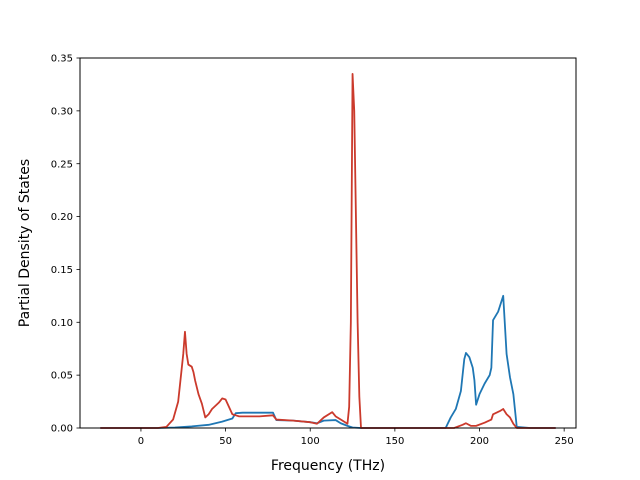  Describe the element at coordinates (62, 217) in the screenshot. I see `y-tick-label: 0.20` at that location.